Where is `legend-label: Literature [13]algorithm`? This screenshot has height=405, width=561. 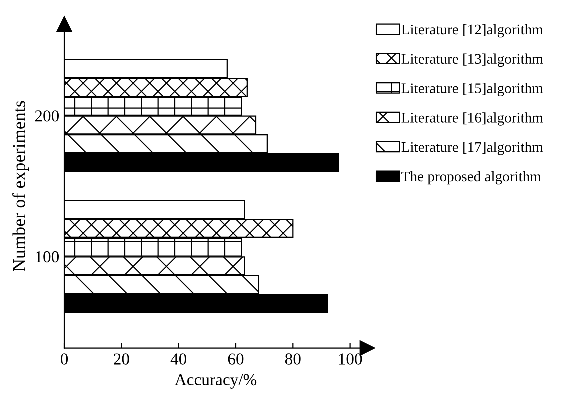 legend-label: Literature [13]algorithm is located at coordinates (473, 61).